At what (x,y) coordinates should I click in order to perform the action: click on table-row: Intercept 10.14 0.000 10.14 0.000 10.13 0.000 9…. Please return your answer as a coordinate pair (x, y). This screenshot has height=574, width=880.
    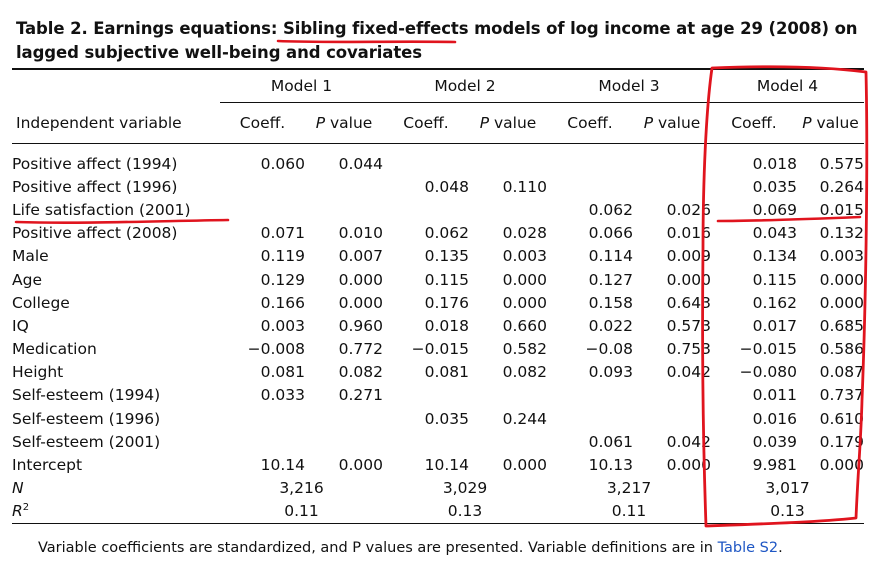
    Looking at the image, I should click on (438, 464).